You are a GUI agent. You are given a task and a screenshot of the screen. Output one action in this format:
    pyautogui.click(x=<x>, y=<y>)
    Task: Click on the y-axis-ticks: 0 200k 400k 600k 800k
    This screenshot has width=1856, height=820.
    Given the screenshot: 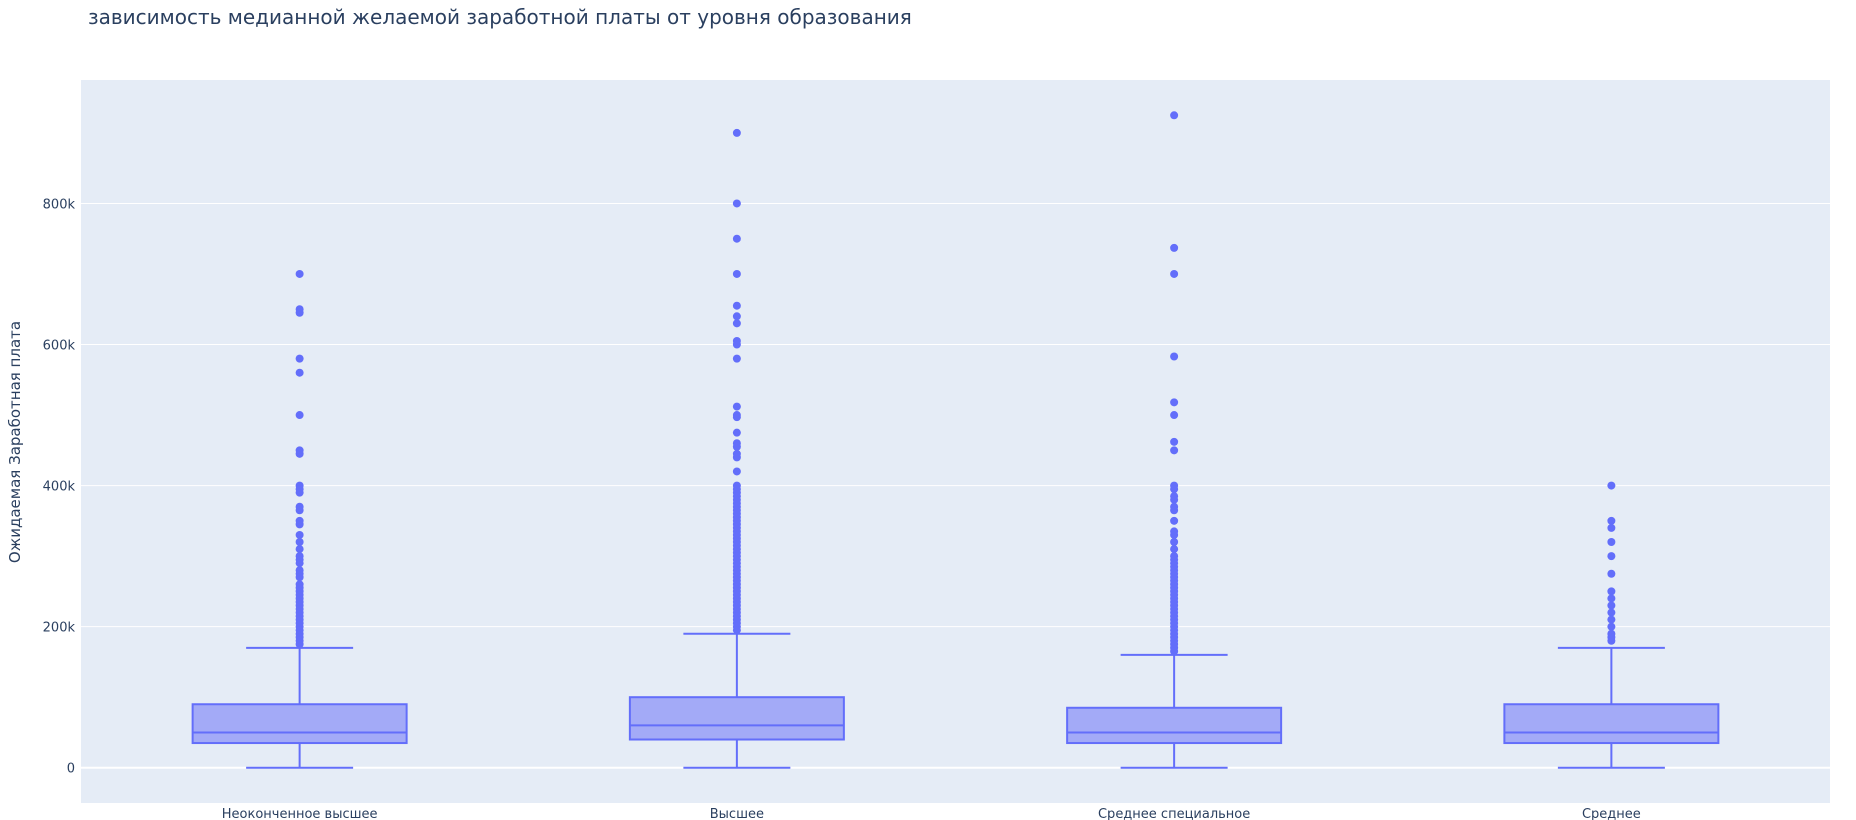 What is the action you would take?
    pyautogui.click(x=59, y=486)
    